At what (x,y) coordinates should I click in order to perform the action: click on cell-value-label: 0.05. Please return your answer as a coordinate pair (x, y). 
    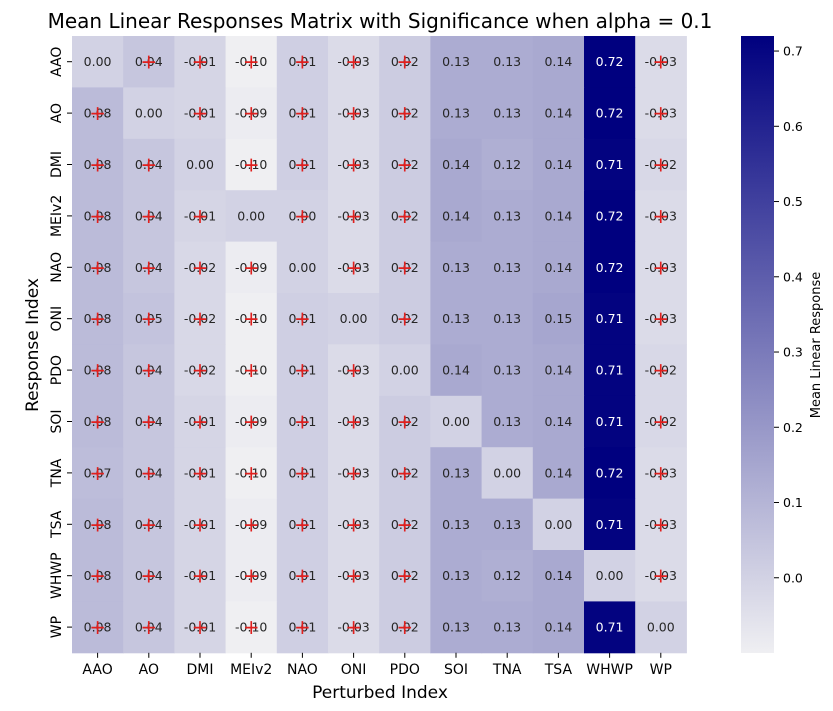
    Looking at the image, I should click on (149, 318).